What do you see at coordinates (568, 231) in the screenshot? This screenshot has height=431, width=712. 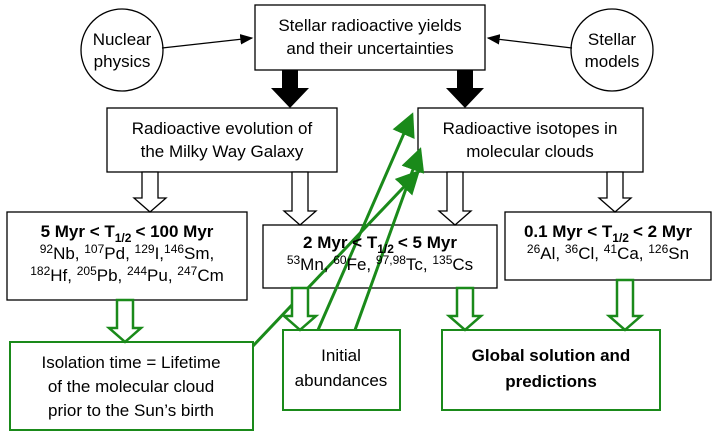 I see `range-pre: 0.1 Myr < T` at bounding box center [568, 231].